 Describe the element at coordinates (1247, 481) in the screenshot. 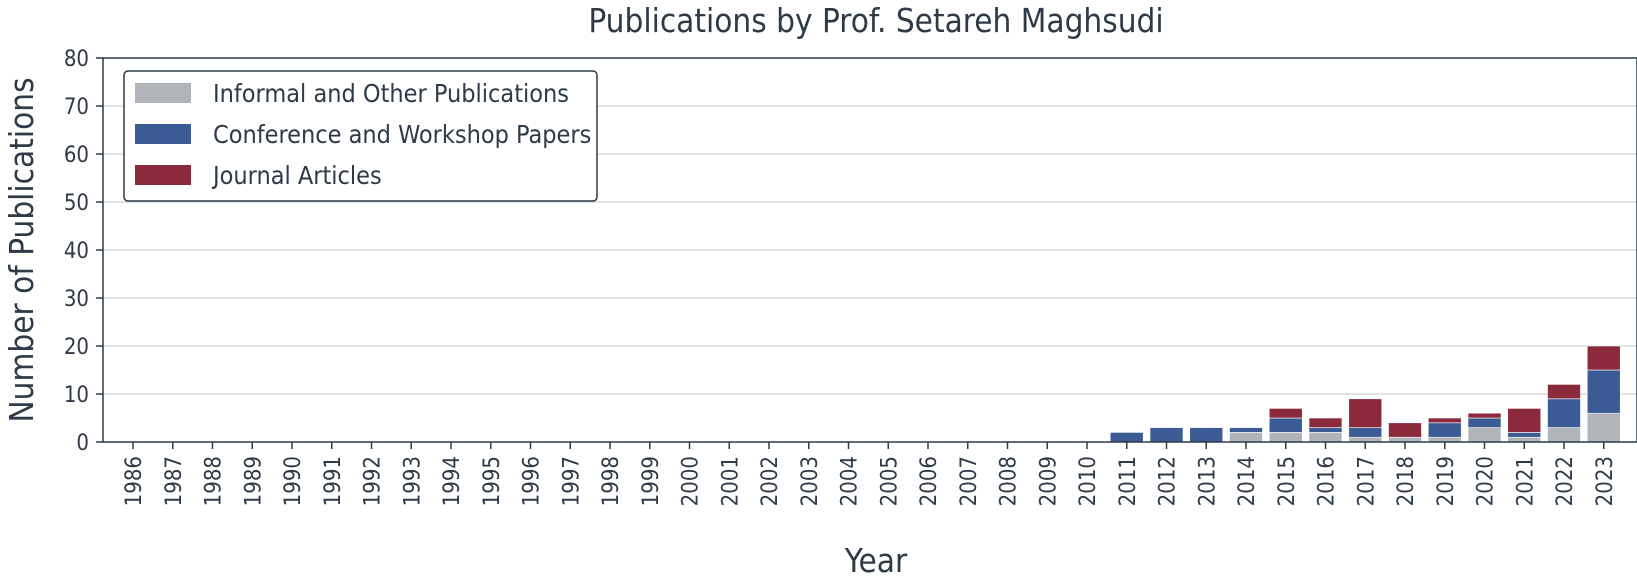

I see `x-tick-label: 2014` at that location.